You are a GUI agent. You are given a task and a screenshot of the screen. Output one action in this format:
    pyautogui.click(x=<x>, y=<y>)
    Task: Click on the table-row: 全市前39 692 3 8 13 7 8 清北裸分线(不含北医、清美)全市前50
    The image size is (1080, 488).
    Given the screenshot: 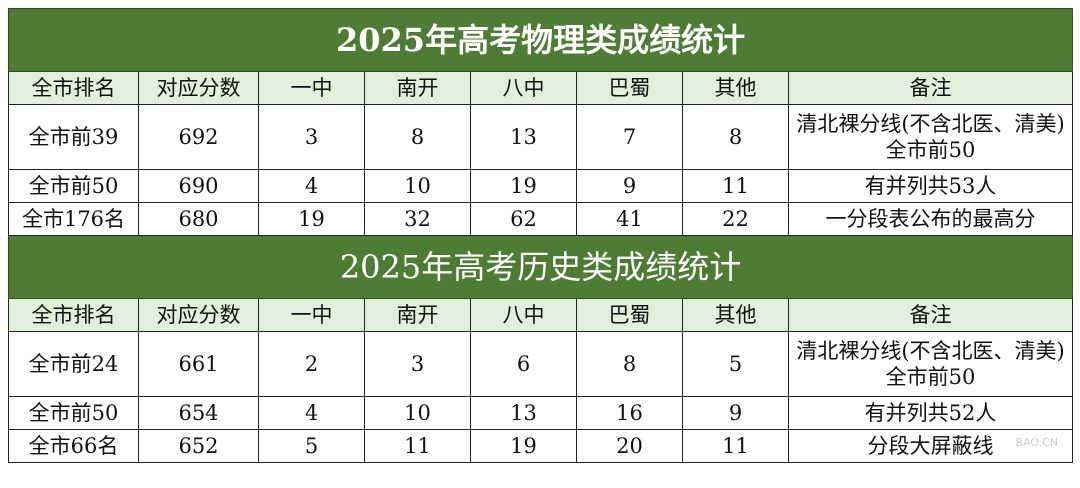 What is the action you would take?
    pyautogui.click(x=541, y=137)
    